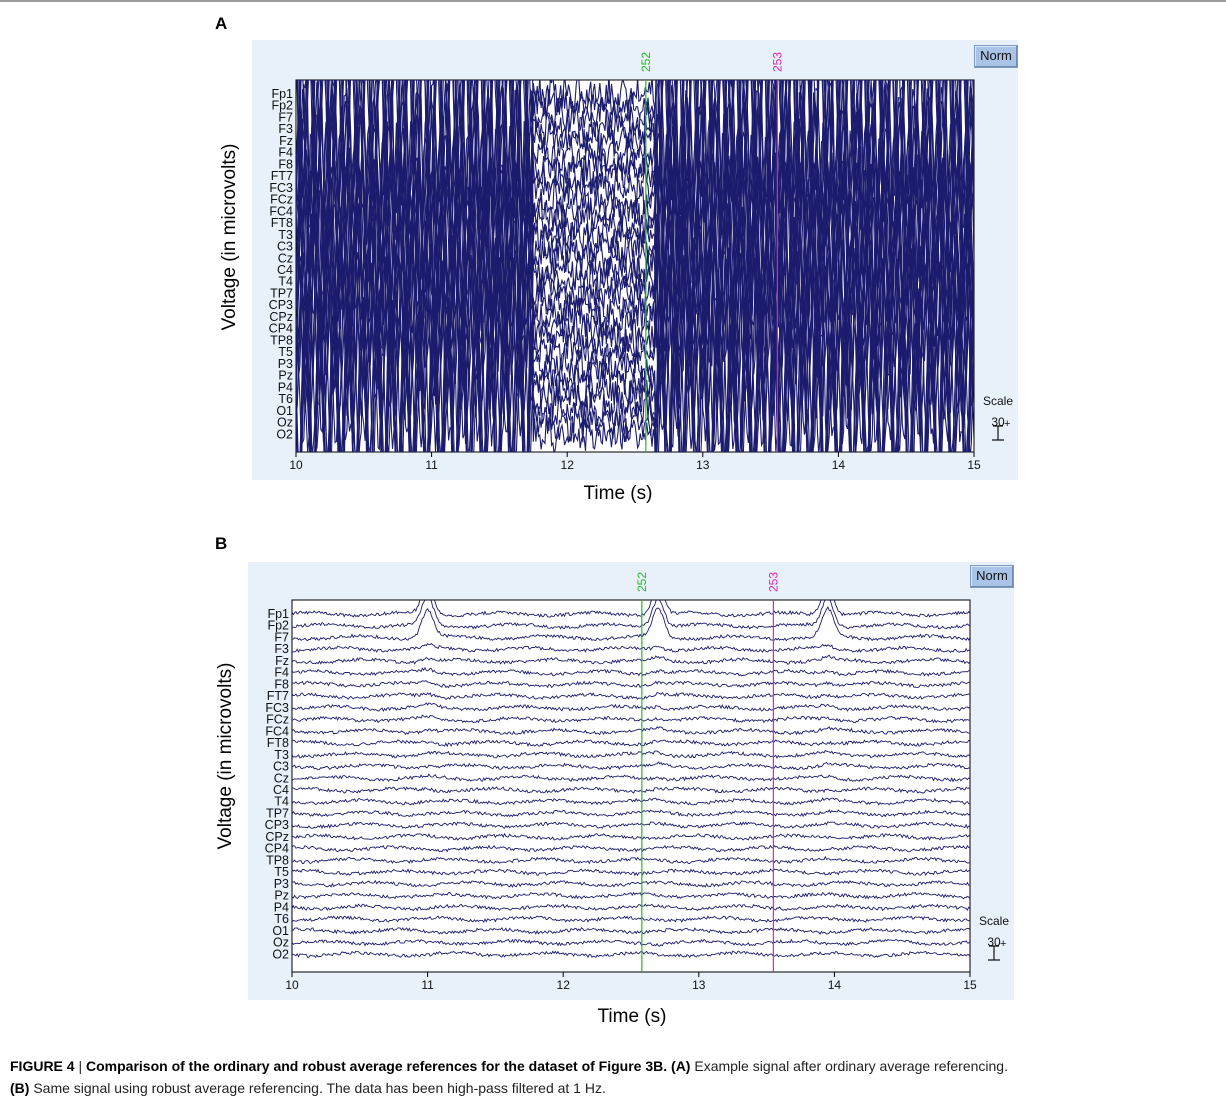 The height and width of the screenshot is (1112, 1226). What do you see at coordinates (221, 543) in the screenshot?
I see `panel-label-b: B` at bounding box center [221, 543].